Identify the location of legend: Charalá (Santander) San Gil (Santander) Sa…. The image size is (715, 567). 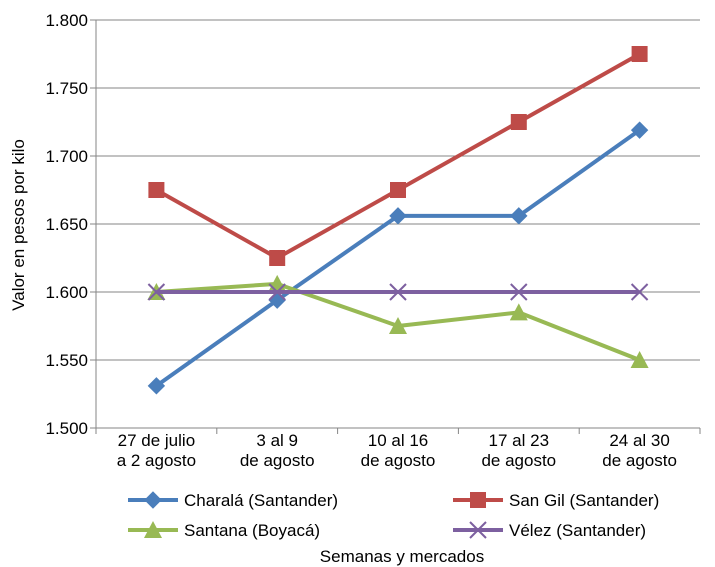
(393, 515).